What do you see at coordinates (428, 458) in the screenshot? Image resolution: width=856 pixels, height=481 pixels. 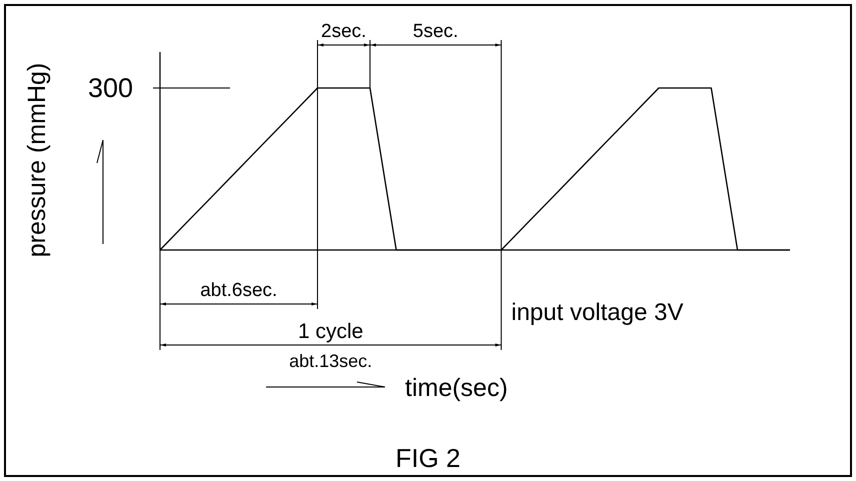 I see `caption: FIG 2` at bounding box center [428, 458].